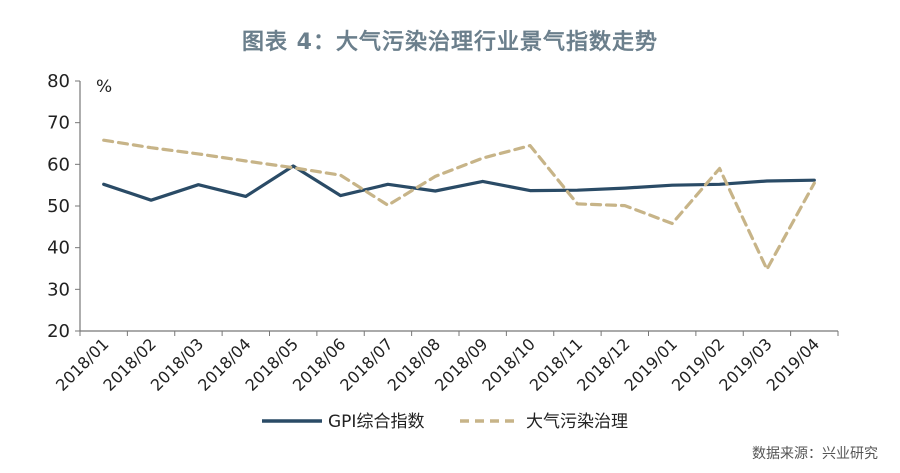 The image size is (900, 473). What do you see at coordinates (58, 123) in the screenshot?
I see `y-tick-label: 70` at bounding box center [58, 123].